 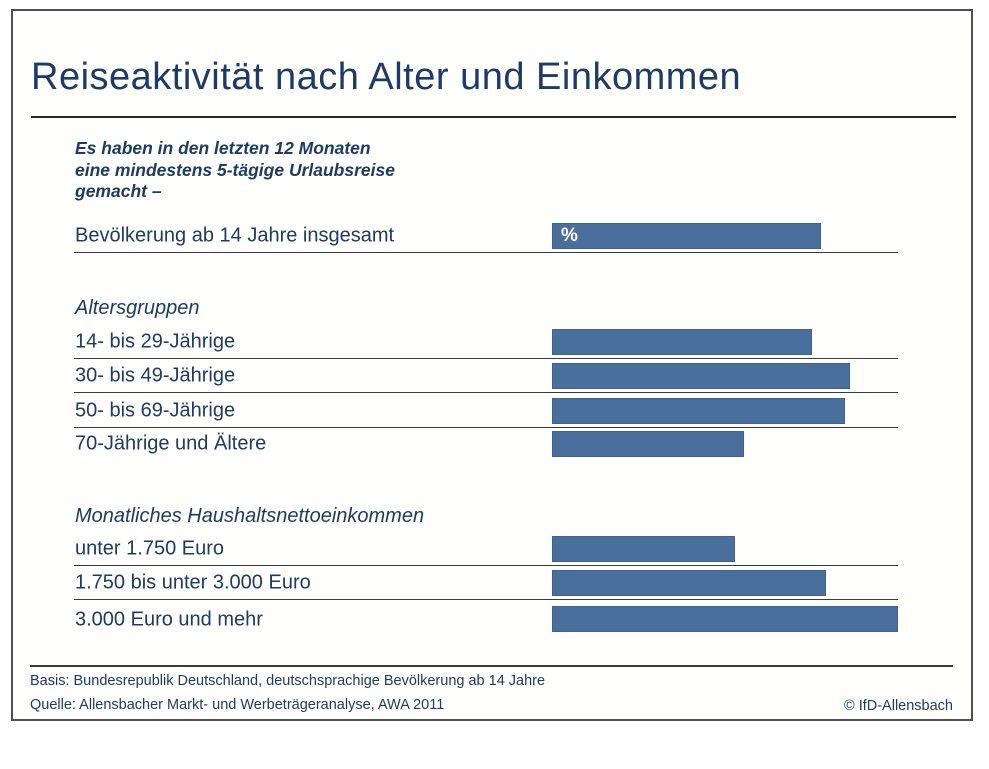 I want to click on chart-row: Bevölkerung ab 14 Jahre insgesamt56%, so click(x=486, y=236).